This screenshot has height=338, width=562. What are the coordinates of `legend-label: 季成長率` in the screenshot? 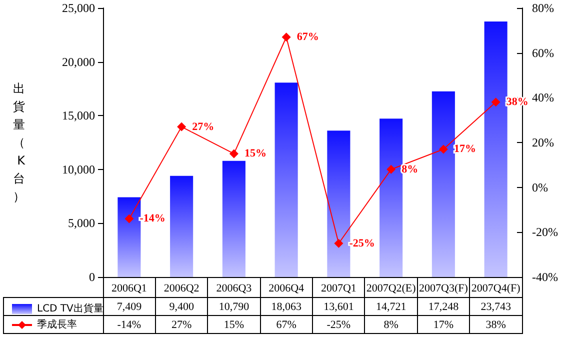 It's located at (57, 324).